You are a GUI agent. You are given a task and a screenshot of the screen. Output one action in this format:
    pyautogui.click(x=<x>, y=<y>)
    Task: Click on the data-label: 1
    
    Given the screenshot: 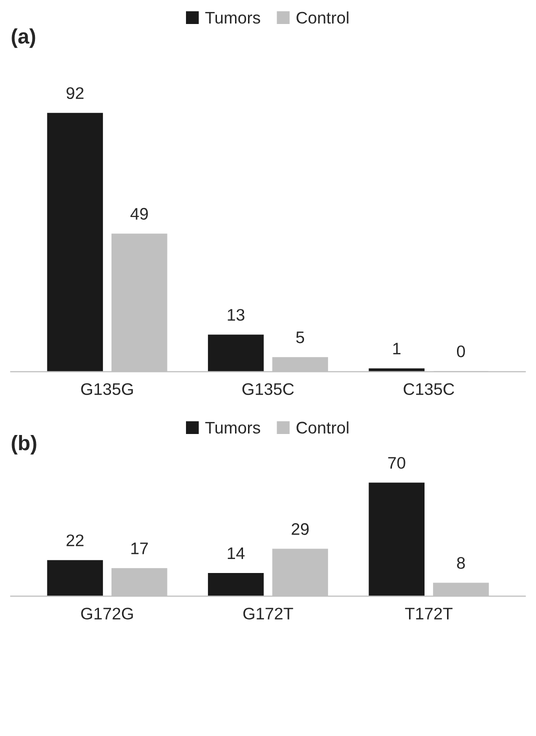 What is the action you would take?
    pyautogui.click(x=396, y=348)
    